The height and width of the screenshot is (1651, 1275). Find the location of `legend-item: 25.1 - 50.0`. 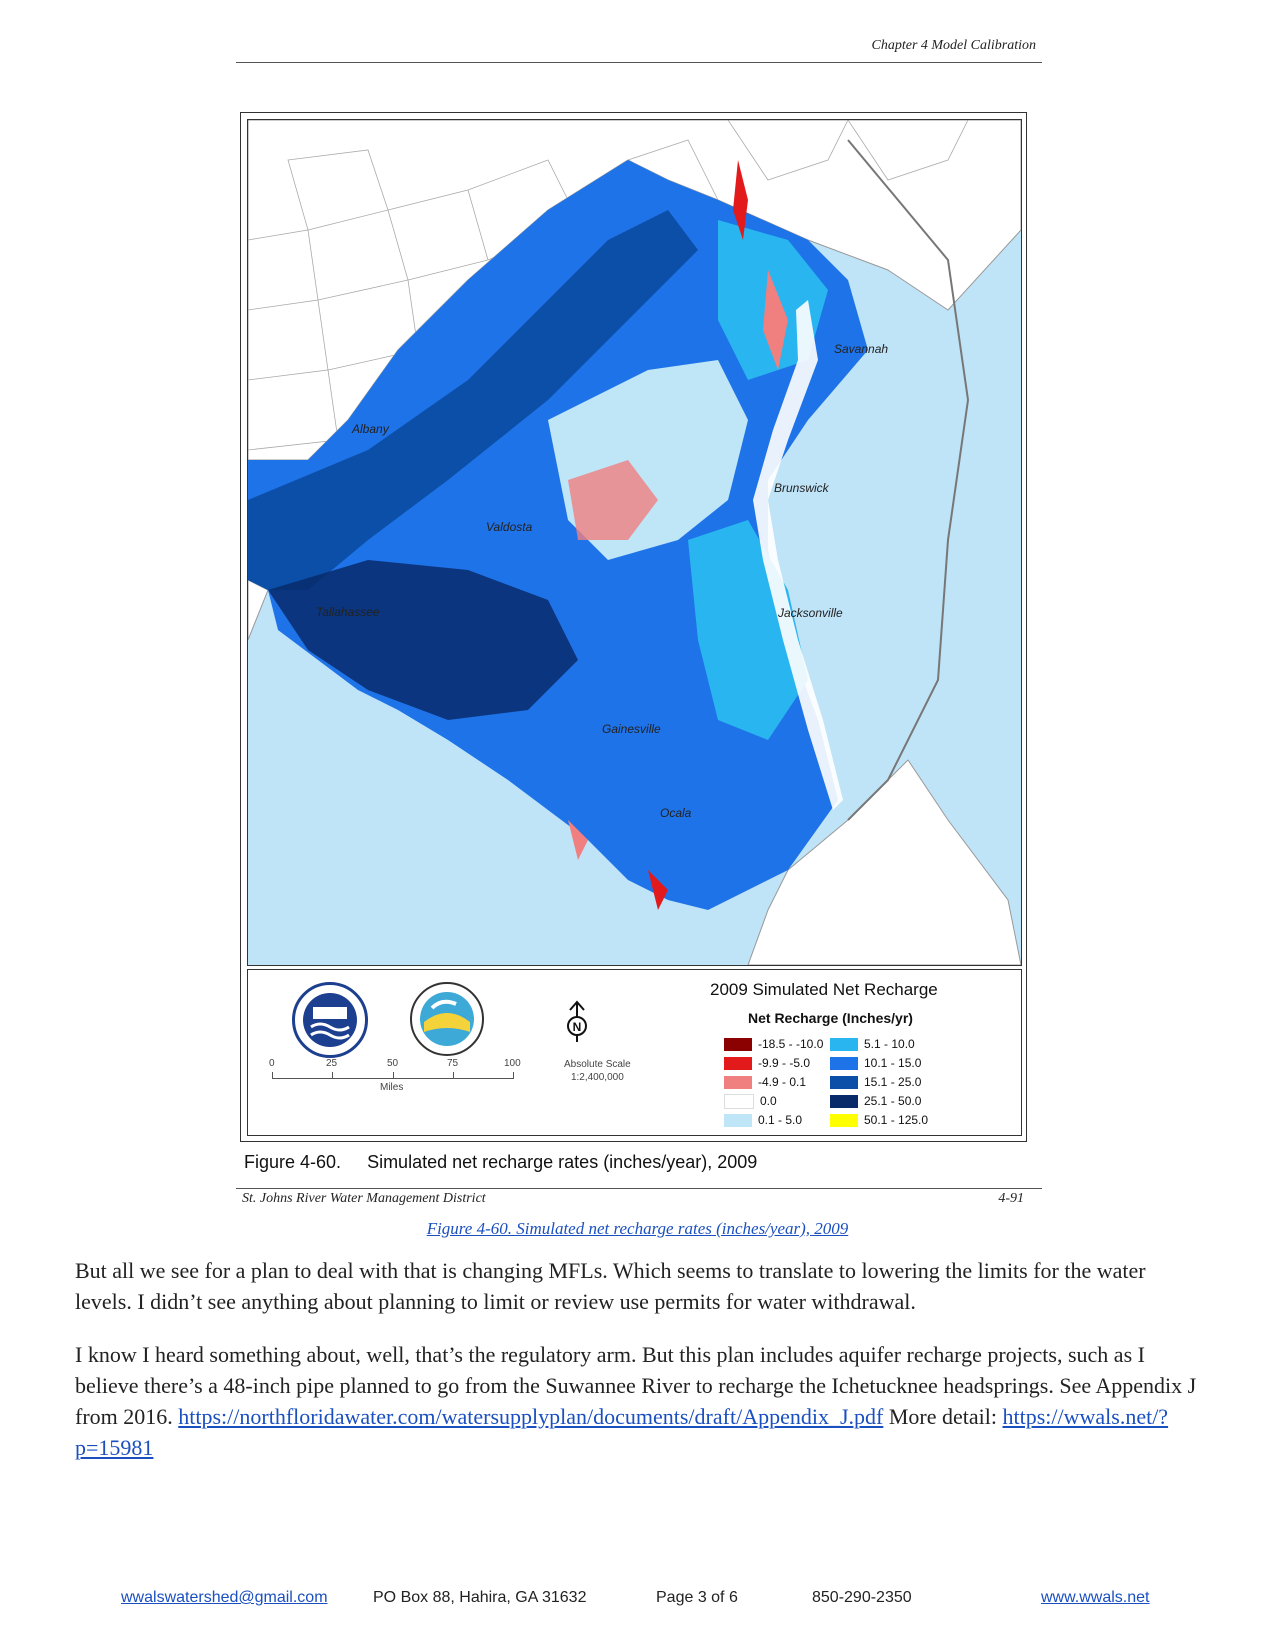

legend-item: 25.1 - 50.0 is located at coordinates (875, 1101).